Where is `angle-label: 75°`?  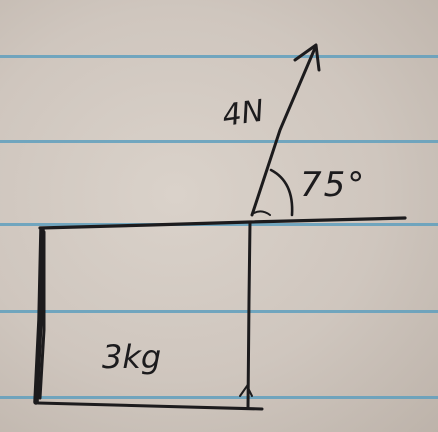 angle-label: 75° is located at coordinates (333, 185).